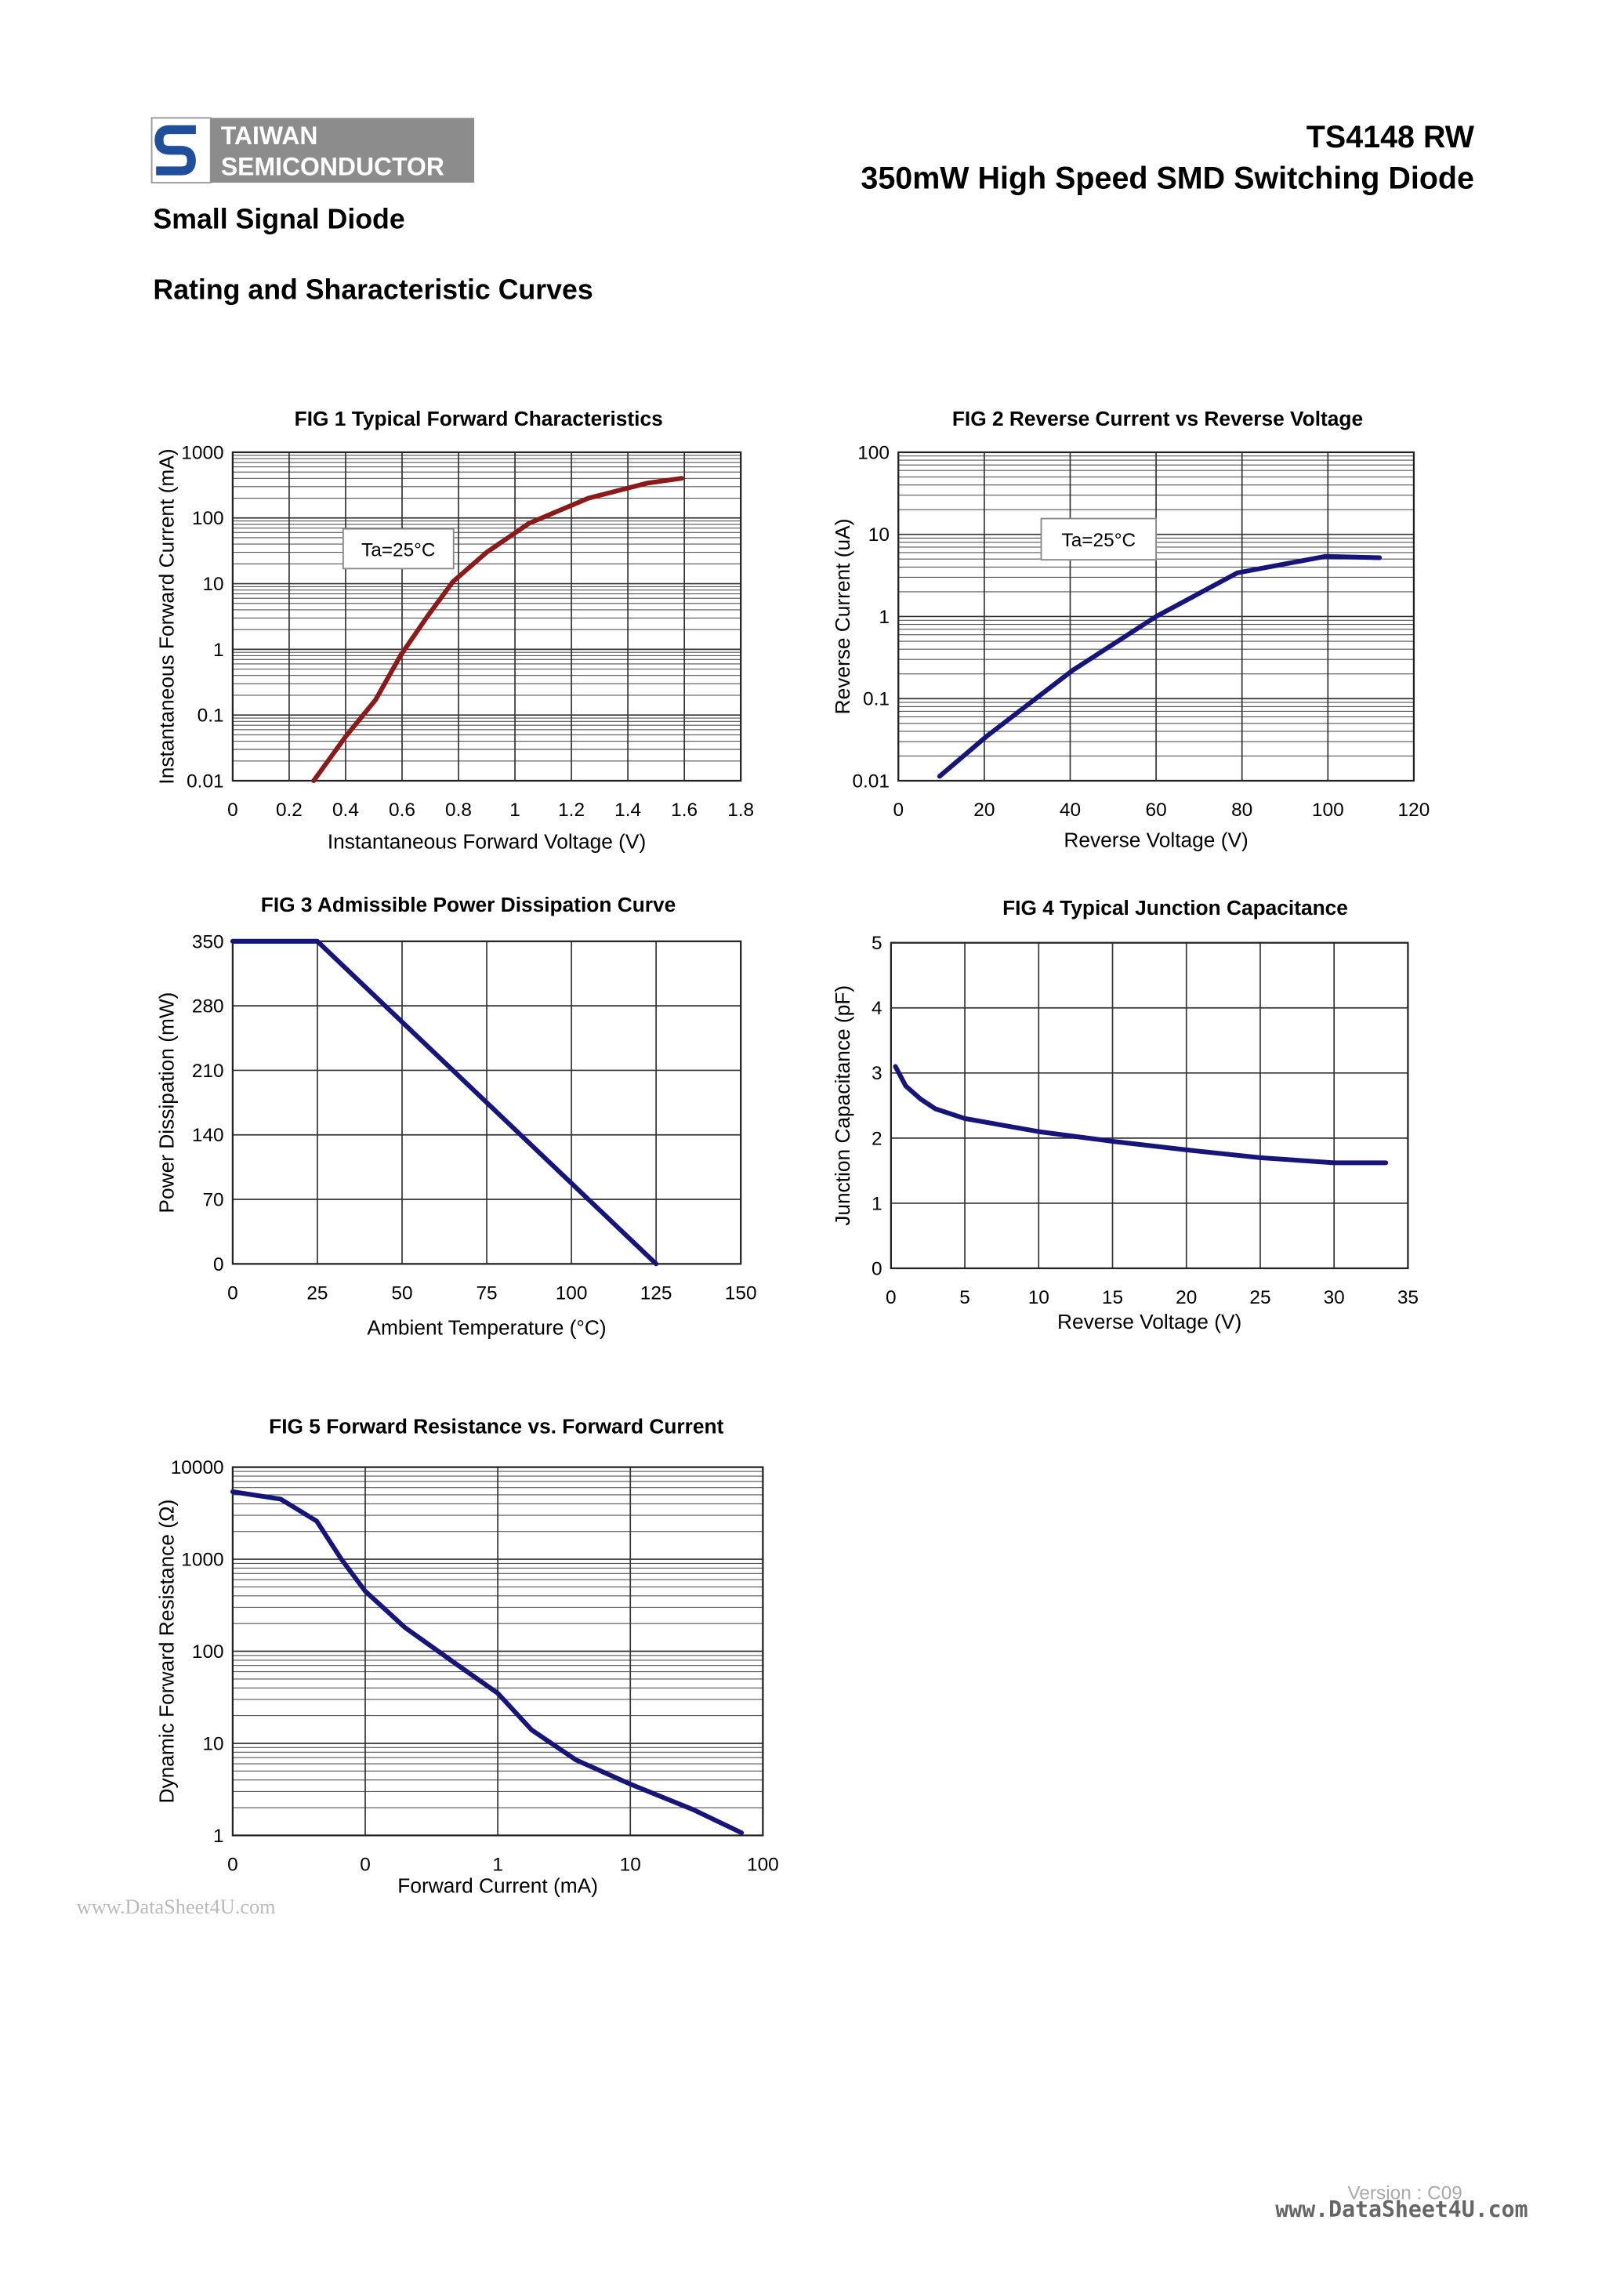 This screenshot has width=1620, height=2296. I want to click on logo: TAIWAN SEMICONDUCTOR, so click(312, 150).